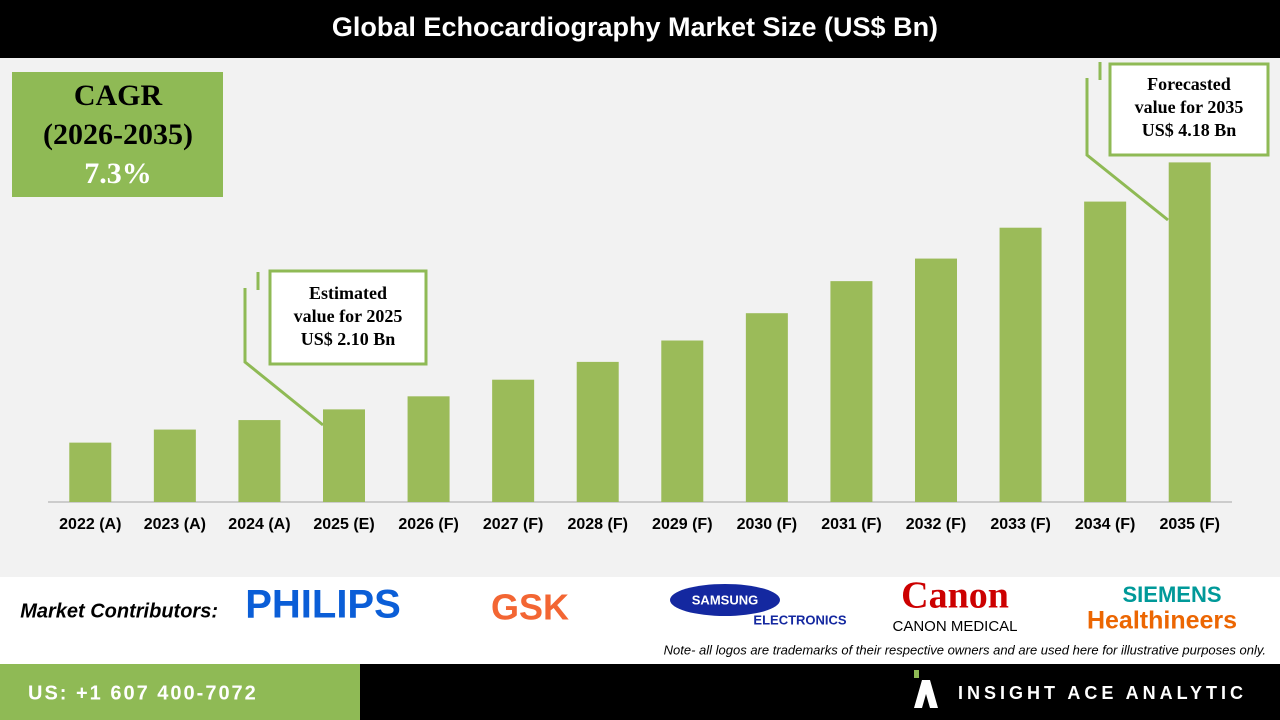 The width and height of the screenshot is (1280, 720). Describe the element at coordinates (851, 524) in the screenshot. I see `x-tick-label: 2031 (F)` at that location.